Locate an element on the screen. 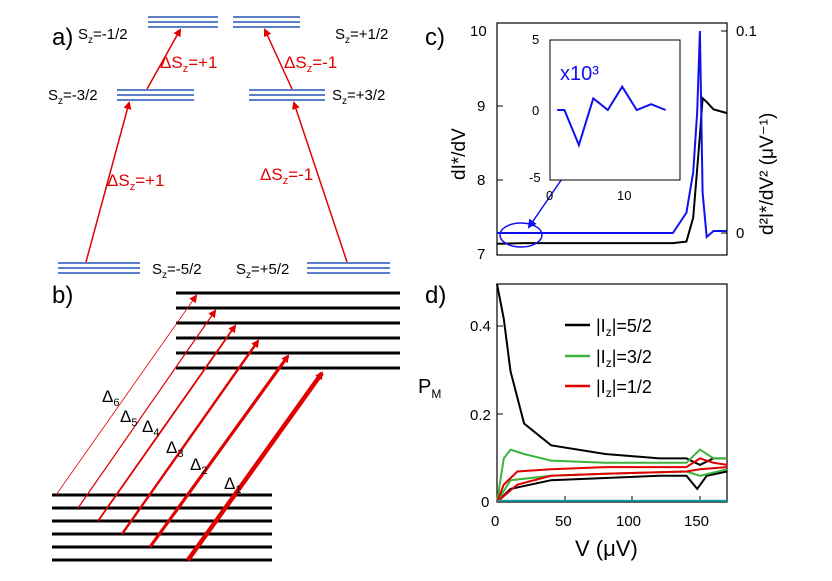 The image size is (832, 581). d-ytick-0.2: 0.2 is located at coordinates (480, 415).